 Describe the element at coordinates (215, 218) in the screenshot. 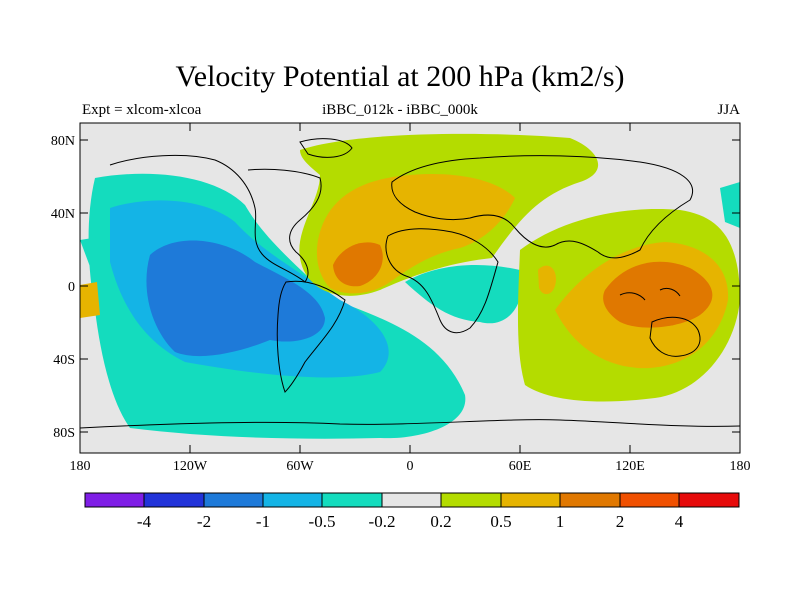

I see `coast-north-america` at that location.